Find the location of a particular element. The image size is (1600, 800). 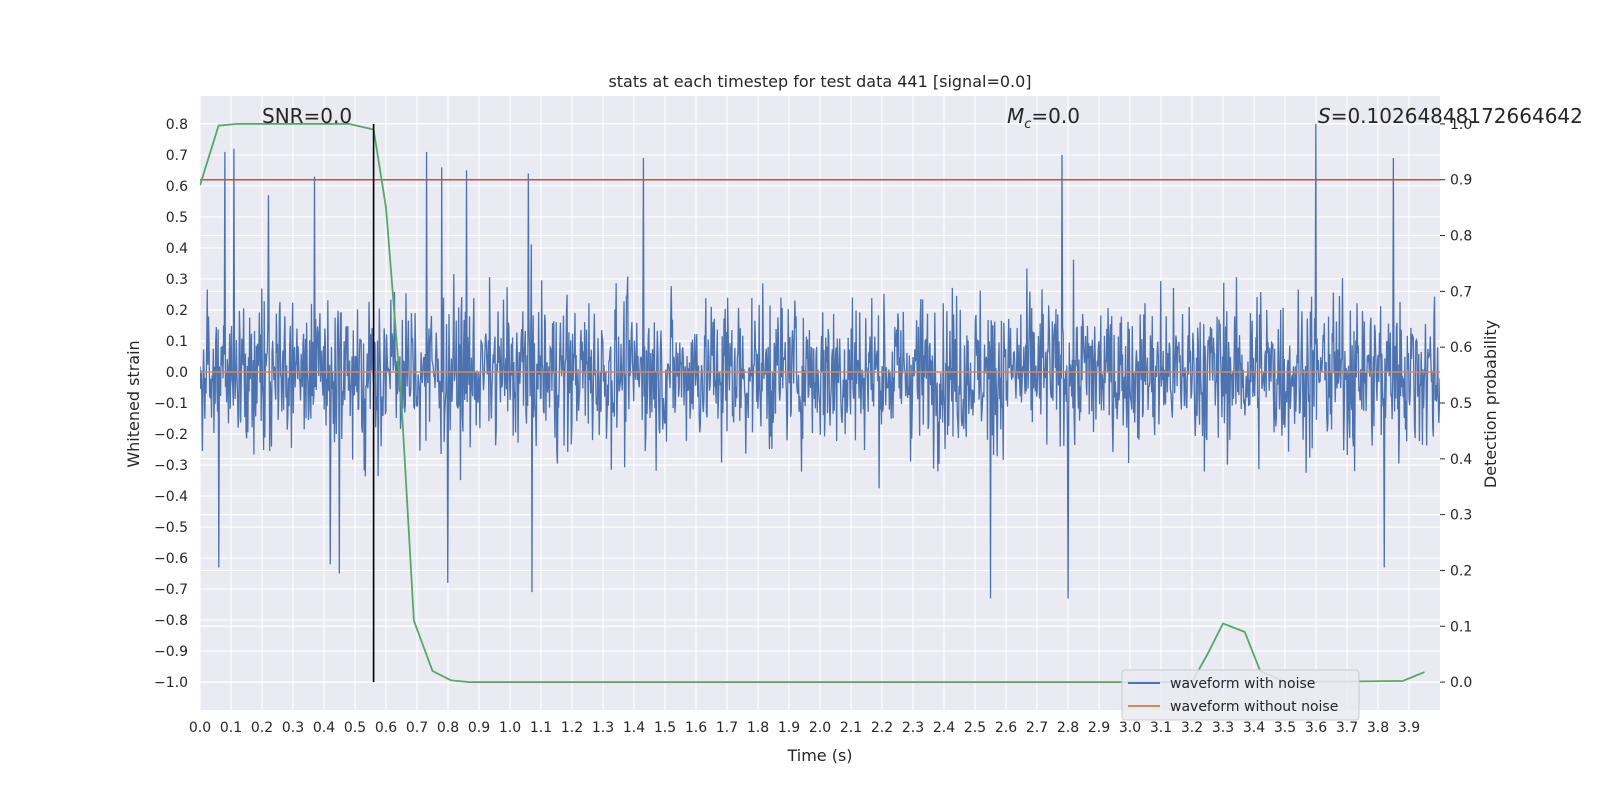

y-right-tick-label: 0.5 is located at coordinates (1461, 404).